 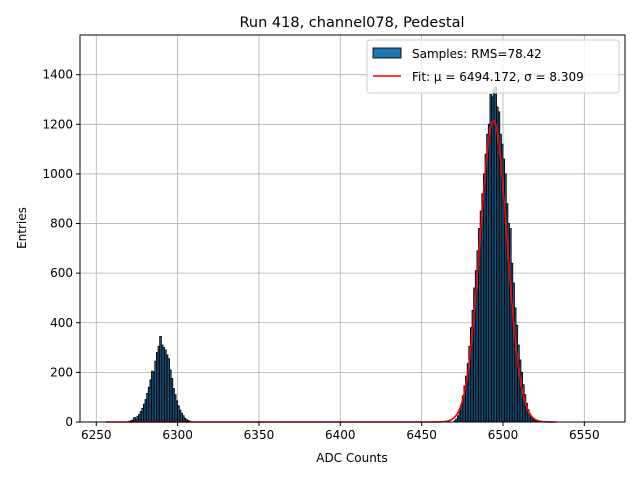 What do you see at coordinates (57, 174) in the screenshot?
I see `y-tick-label: 1000` at bounding box center [57, 174].